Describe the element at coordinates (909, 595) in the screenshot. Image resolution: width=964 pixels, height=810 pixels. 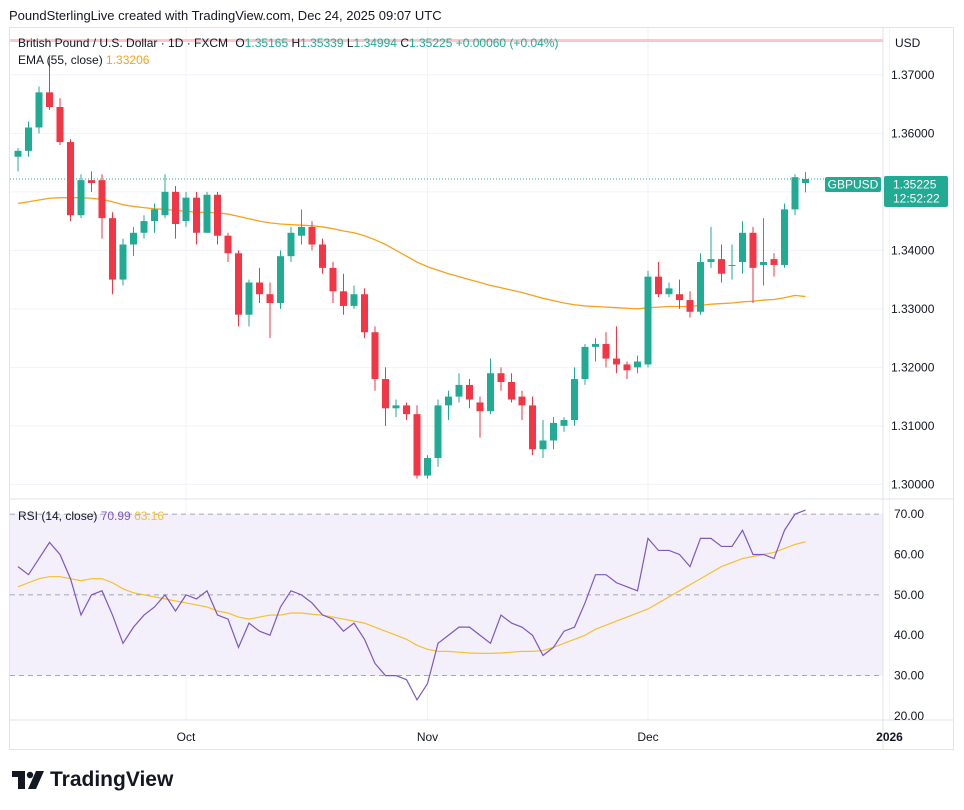
I see `rsi-tick-label: 50.00` at that location.